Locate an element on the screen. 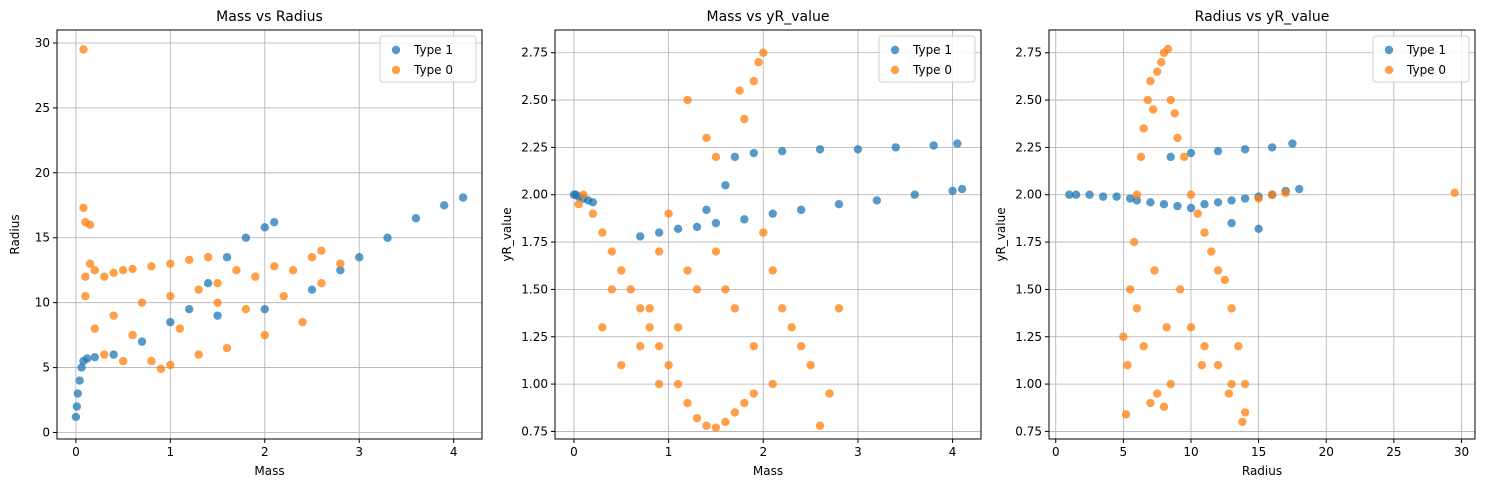 The image size is (1489, 490). y-tick-label: 5 is located at coordinates (46, 368).